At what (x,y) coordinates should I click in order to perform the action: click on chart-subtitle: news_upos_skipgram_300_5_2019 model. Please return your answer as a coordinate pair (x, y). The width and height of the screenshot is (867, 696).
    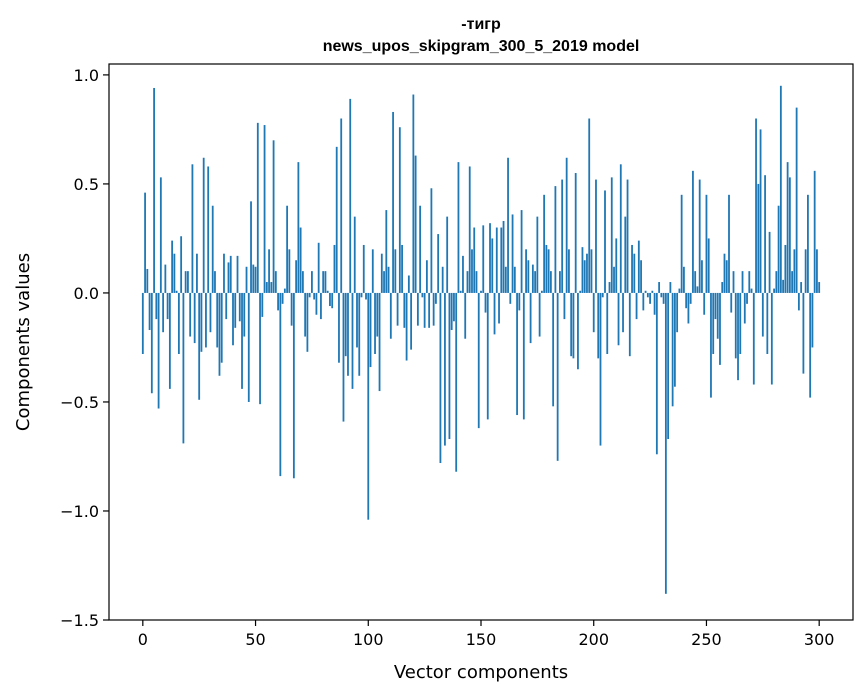
    Looking at the image, I should click on (481, 46).